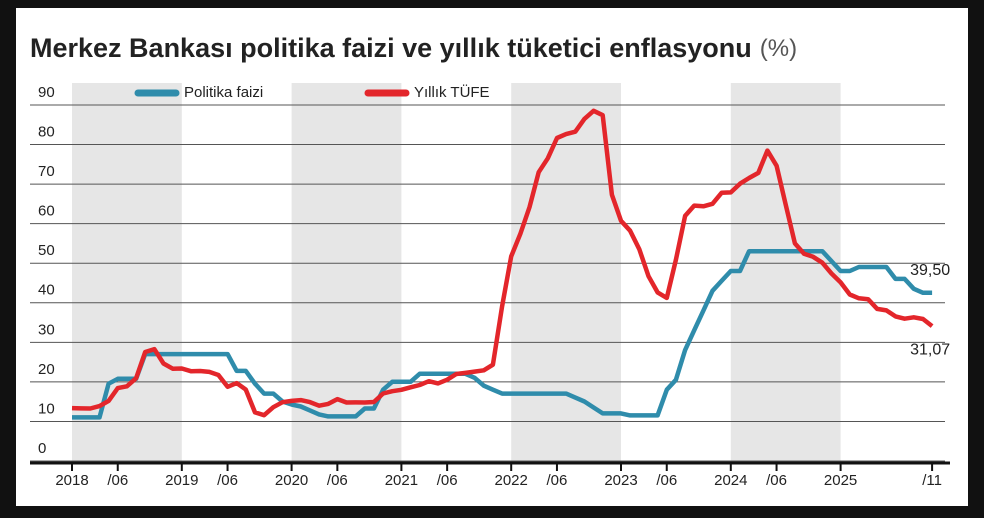 Image resolution: width=984 pixels, height=518 pixels. I want to click on y-tick-label: 90, so click(46, 92).